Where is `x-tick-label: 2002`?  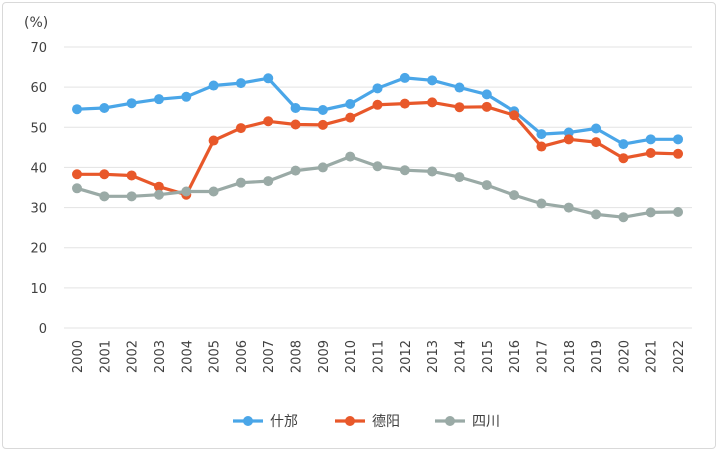 x-tick-label: 2002 is located at coordinates (133, 356).